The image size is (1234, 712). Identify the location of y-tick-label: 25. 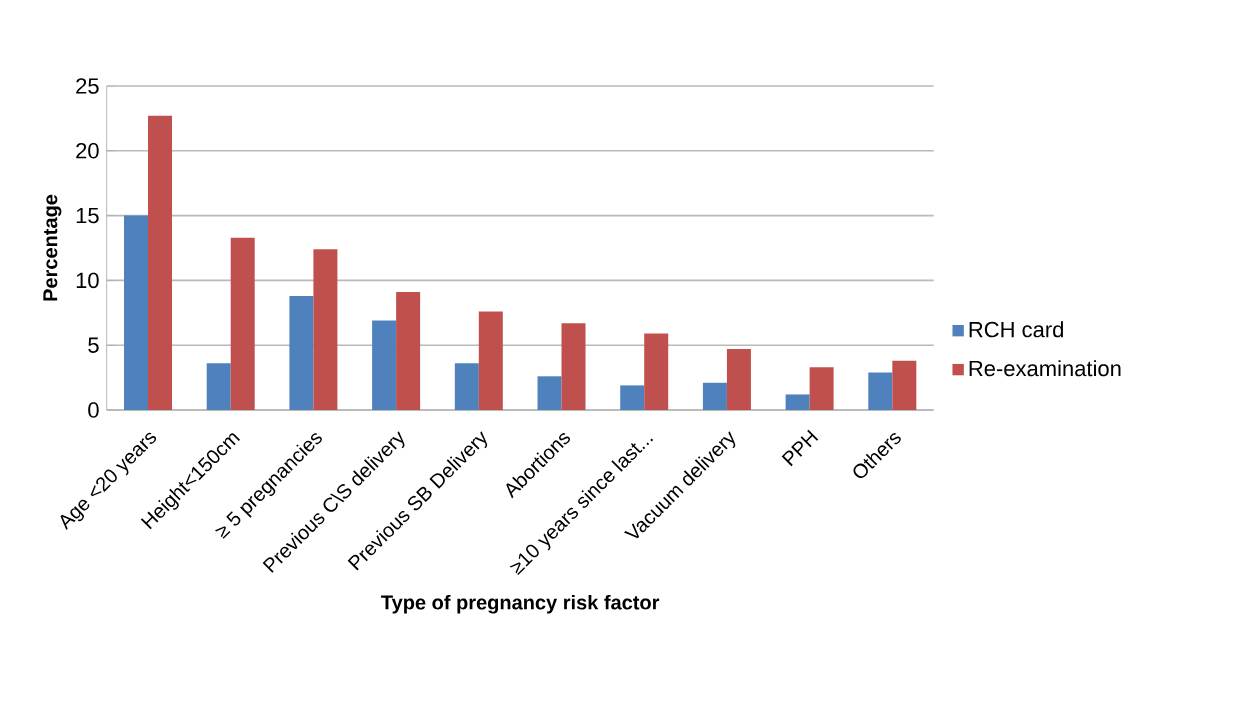
(87, 86).